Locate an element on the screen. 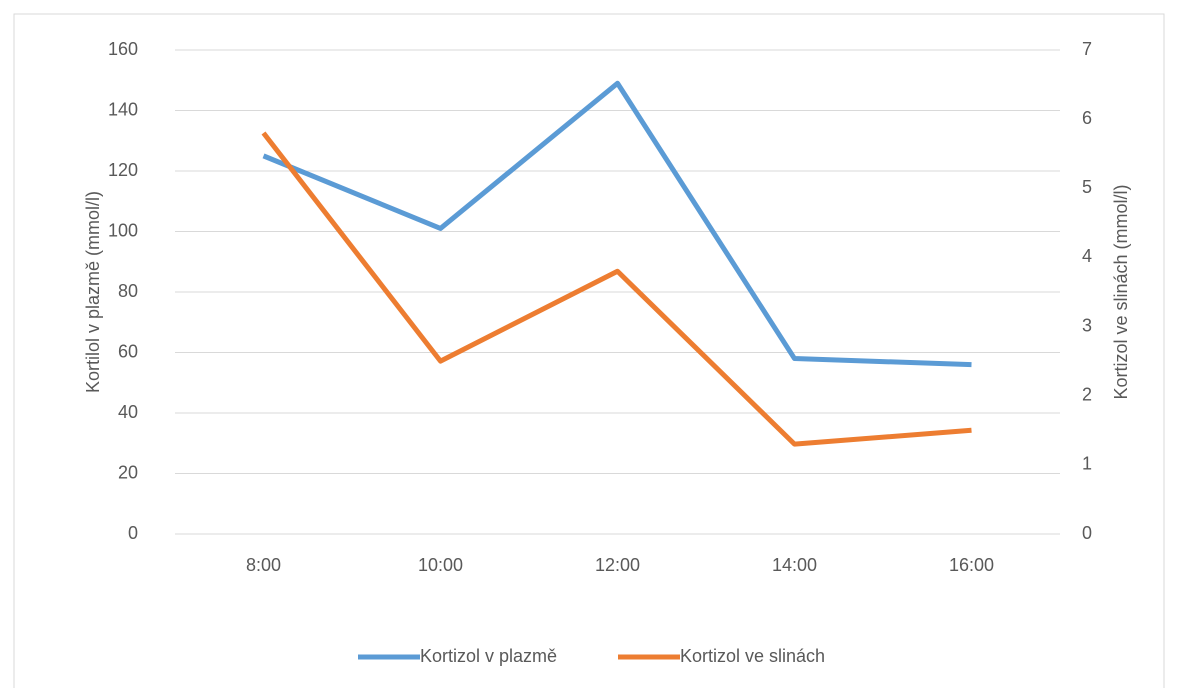 This screenshot has width=1178, height=688. y2-tick-label: 2 is located at coordinates (1087, 394).